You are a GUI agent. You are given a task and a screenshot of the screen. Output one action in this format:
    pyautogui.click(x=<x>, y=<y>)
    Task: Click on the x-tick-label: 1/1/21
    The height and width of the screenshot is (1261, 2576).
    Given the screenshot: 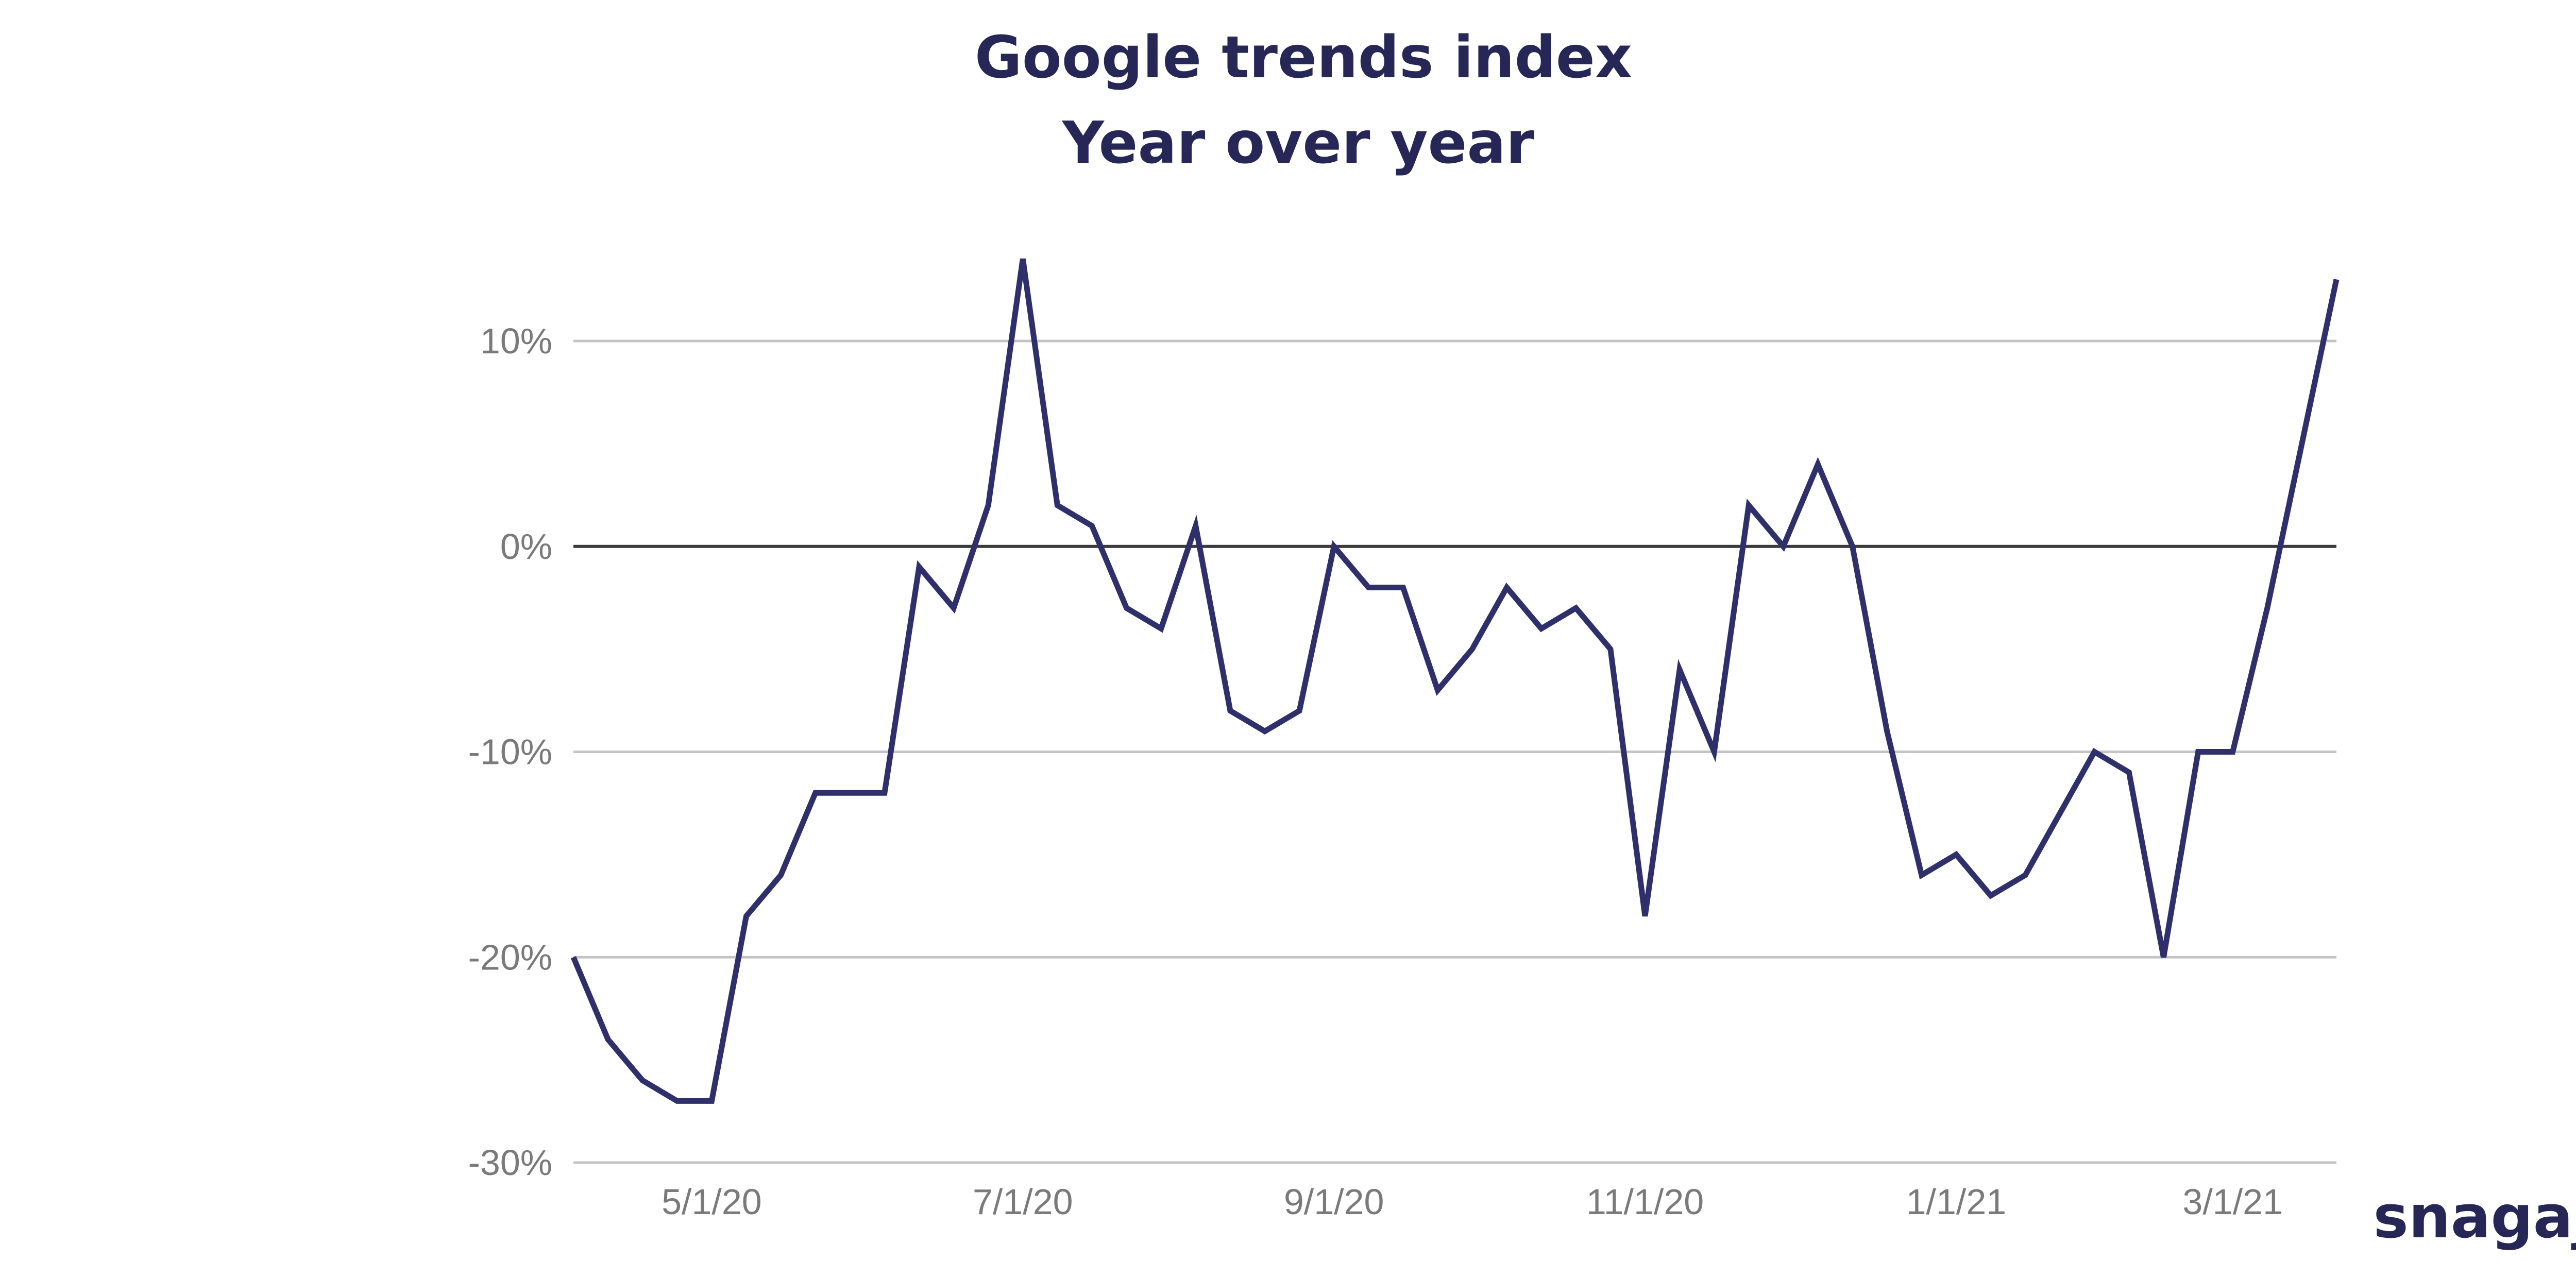 What is the action you would take?
    pyautogui.click(x=1956, y=1202)
    